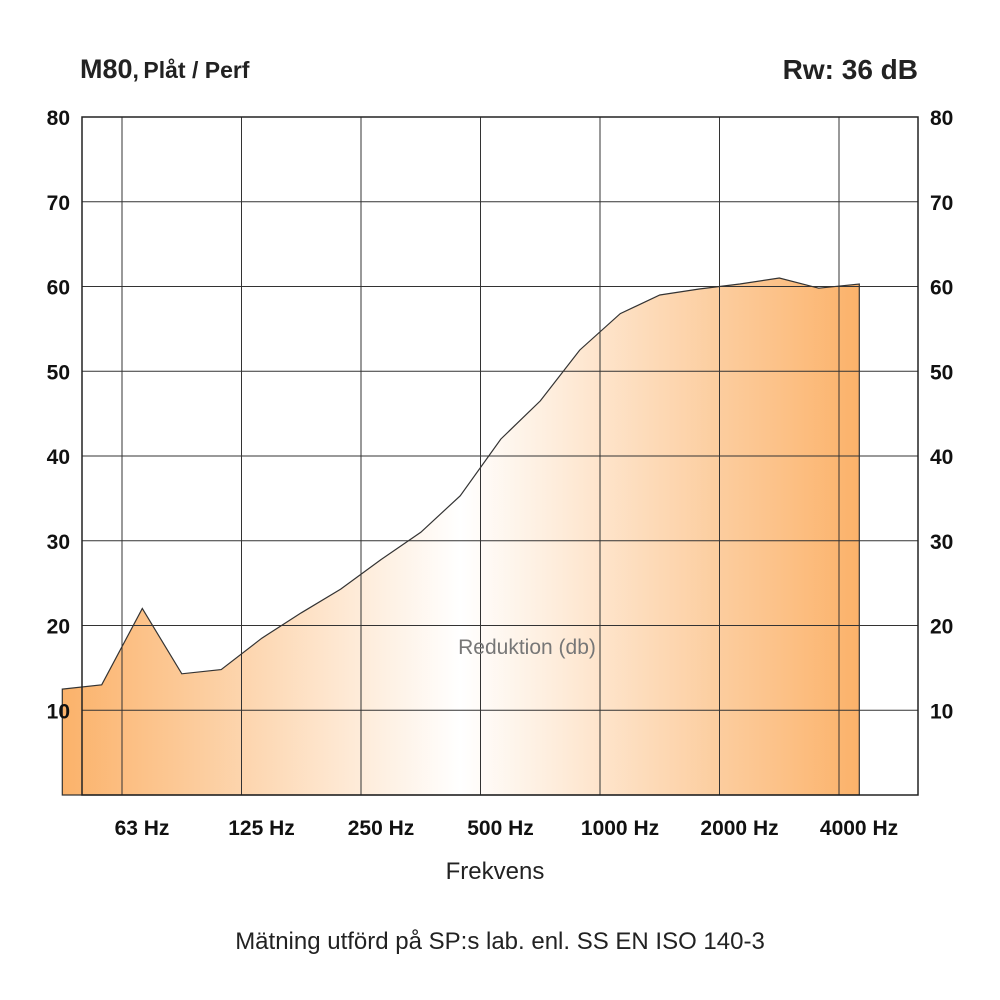 This screenshot has height=1000, width=1000. What do you see at coordinates (941, 203) in the screenshot?
I see `y-tick-label-right: 70` at bounding box center [941, 203].